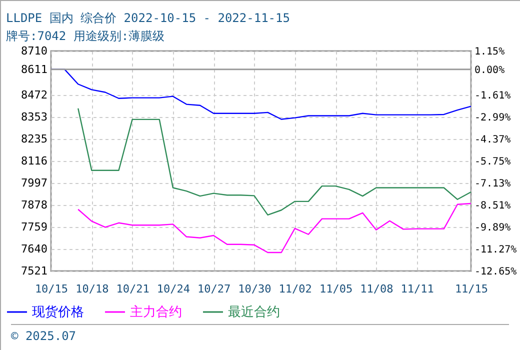  What do you see at coordinates (492, 206) in the screenshot?
I see `y2-tick-label: -8.51%` at bounding box center [492, 206].